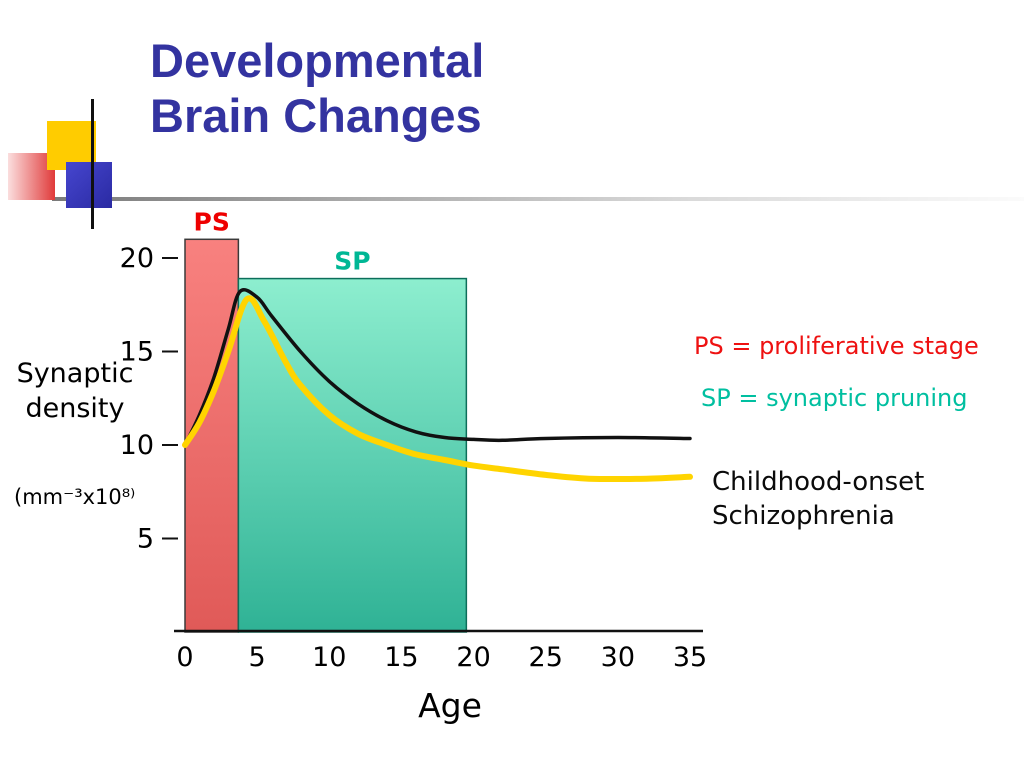 The height and width of the screenshot is (768, 1024). Describe the element at coordinates (89, 185) in the screenshot. I see `decor-blue-square` at that location.